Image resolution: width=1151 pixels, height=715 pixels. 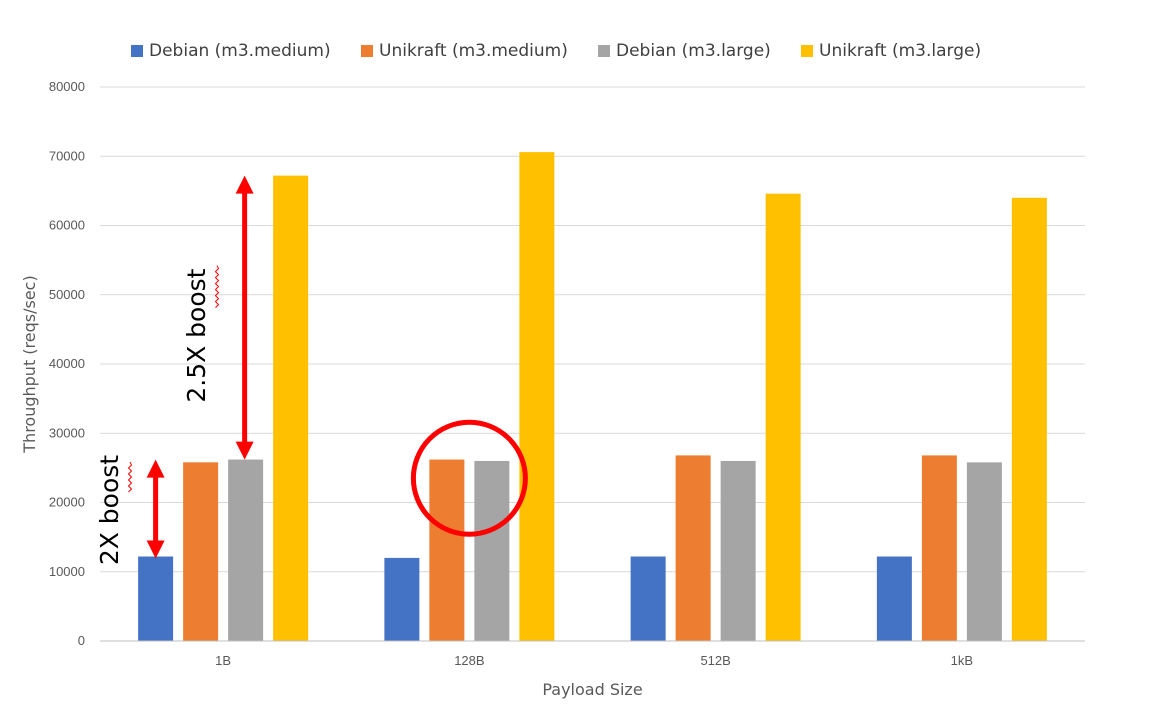 I want to click on legend-item-unikraft-large: Unikraft (m3.large), so click(x=891, y=51).